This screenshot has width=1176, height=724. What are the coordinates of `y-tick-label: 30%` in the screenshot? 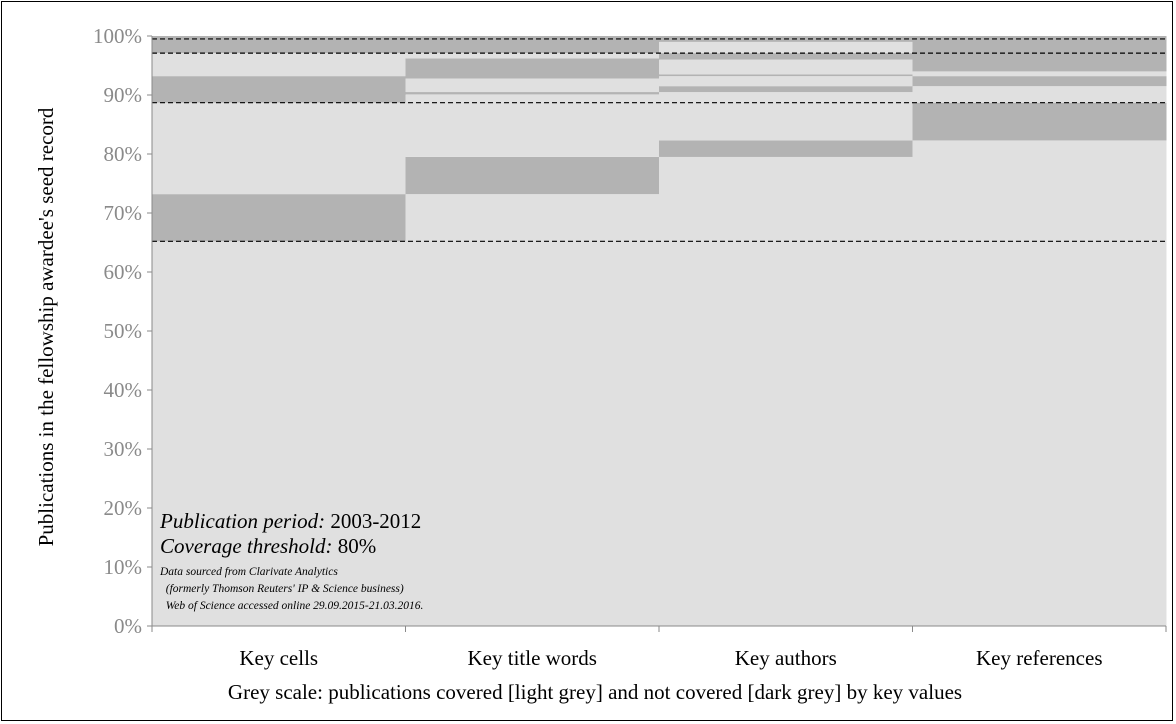 It's located at (123, 449).